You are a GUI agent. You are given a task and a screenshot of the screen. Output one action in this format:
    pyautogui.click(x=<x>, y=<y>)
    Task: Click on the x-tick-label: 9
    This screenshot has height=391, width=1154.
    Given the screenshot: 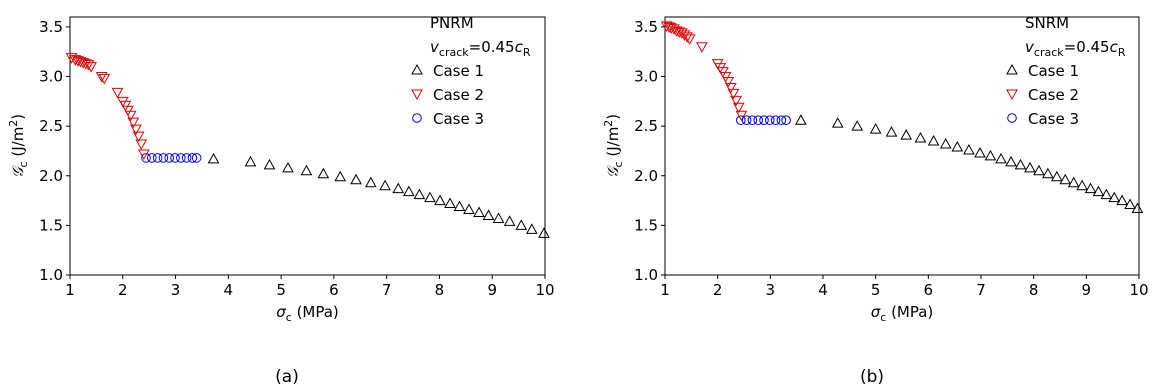 What is the action you would take?
    pyautogui.click(x=1087, y=290)
    